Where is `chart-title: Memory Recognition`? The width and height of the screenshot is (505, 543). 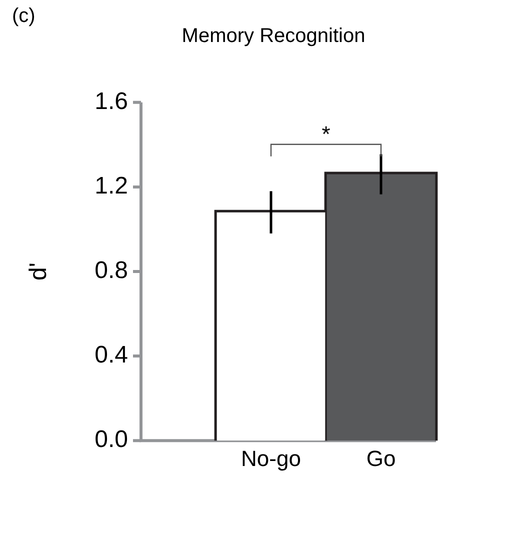 chart-title: Memory Recognition is located at coordinates (274, 36).